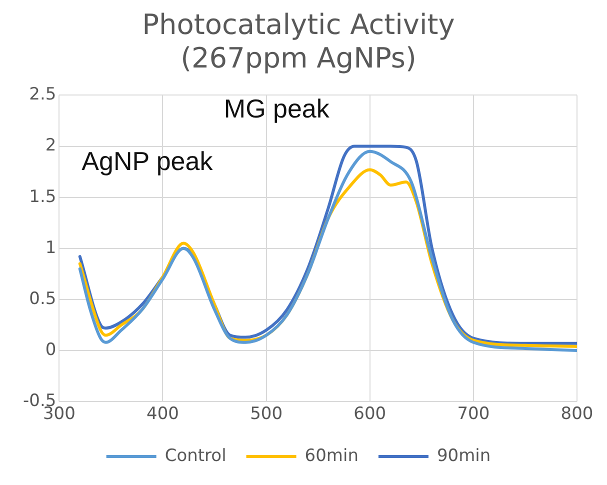 The width and height of the screenshot is (607, 485). What do you see at coordinates (298, 25) in the screenshot?
I see `text: Photocatalytic Activity` at bounding box center [298, 25].